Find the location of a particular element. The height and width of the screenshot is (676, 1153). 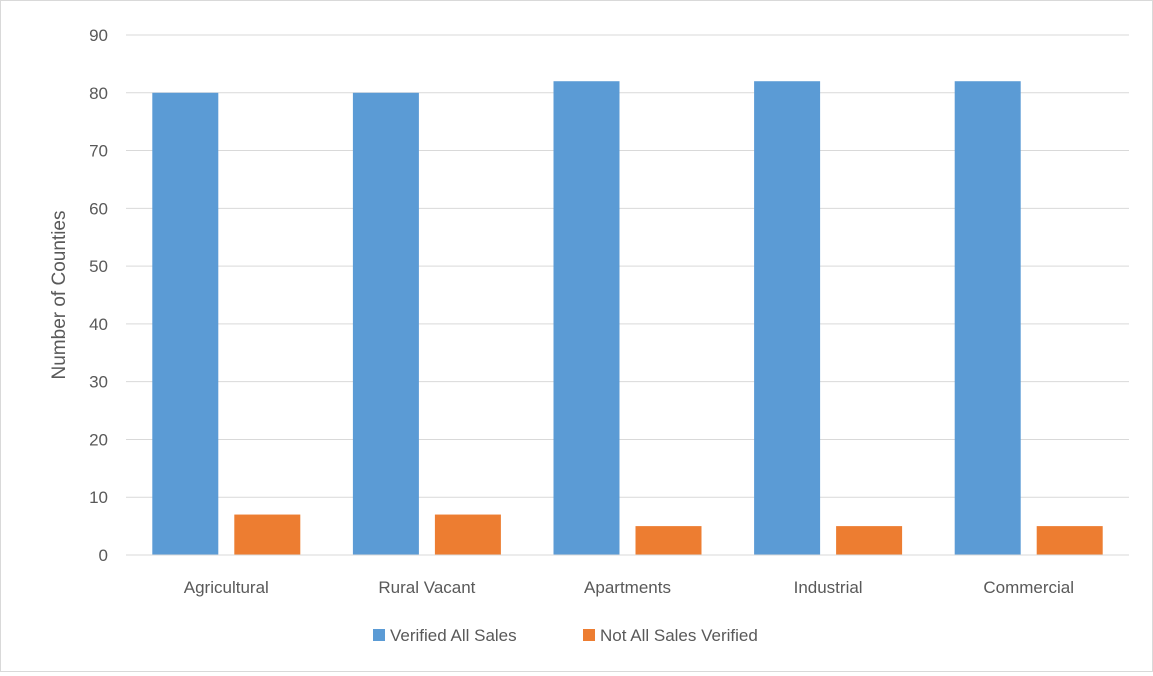

y-tick-label: 10 is located at coordinates (98, 497).